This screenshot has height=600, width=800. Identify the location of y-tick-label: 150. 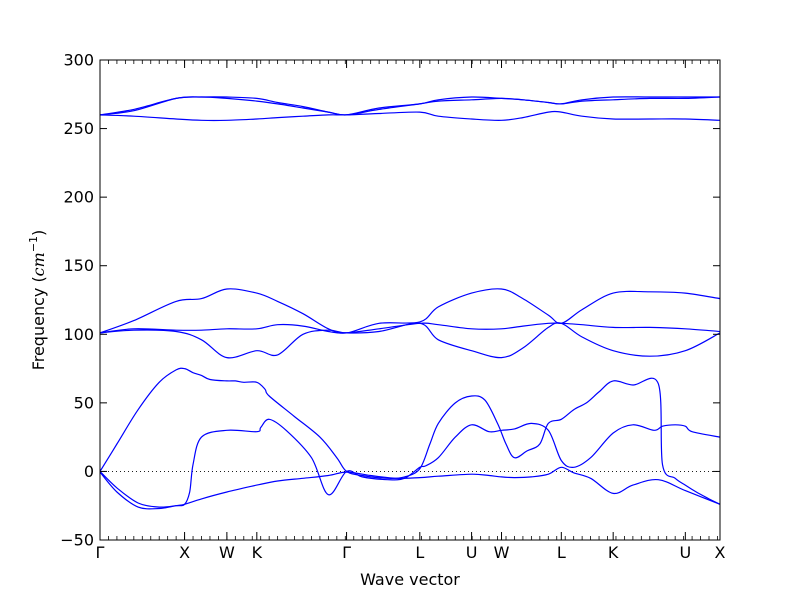
(78, 265).